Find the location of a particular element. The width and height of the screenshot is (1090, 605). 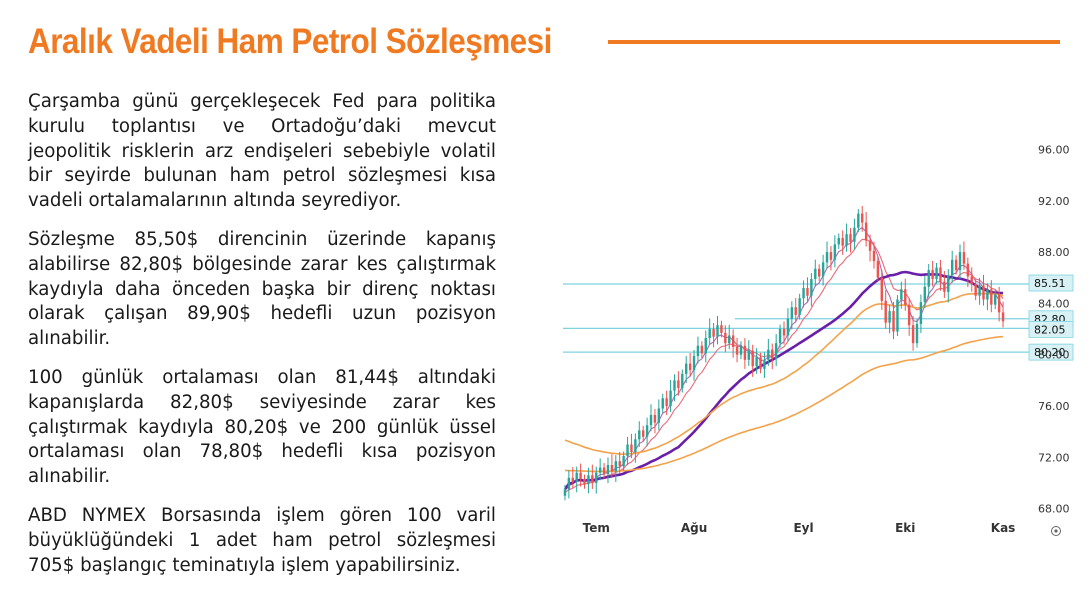

y-tick-label: 88.00 is located at coordinates (1054, 252).